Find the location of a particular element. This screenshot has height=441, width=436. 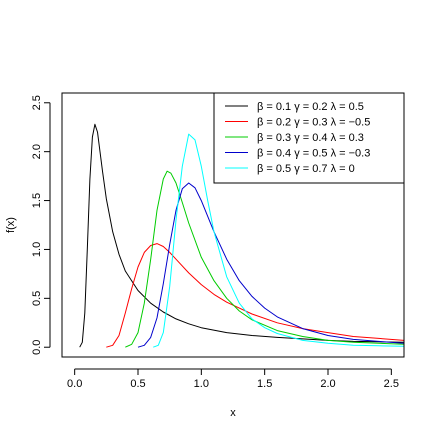

legend-label-4: β = 0.4 γ = 0.5 λ = −0.3 is located at coordinates (313, 154).